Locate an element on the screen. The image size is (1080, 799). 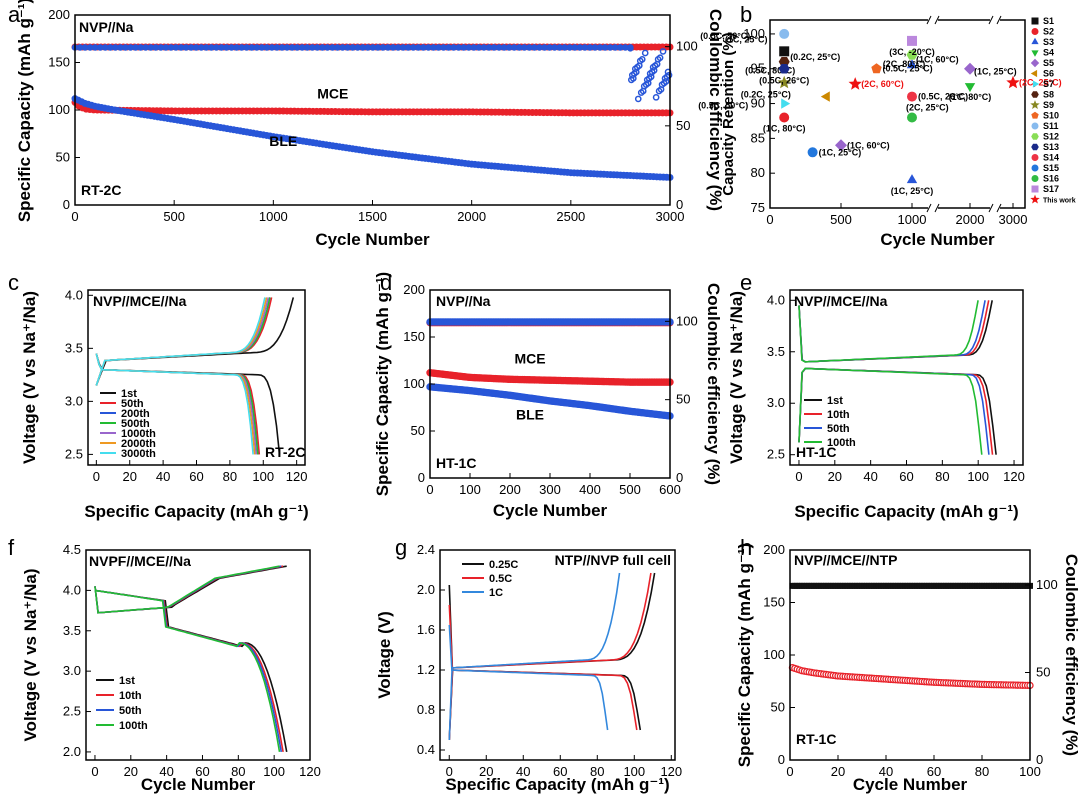
data-point-s17 is located at coordinates (912, 40).